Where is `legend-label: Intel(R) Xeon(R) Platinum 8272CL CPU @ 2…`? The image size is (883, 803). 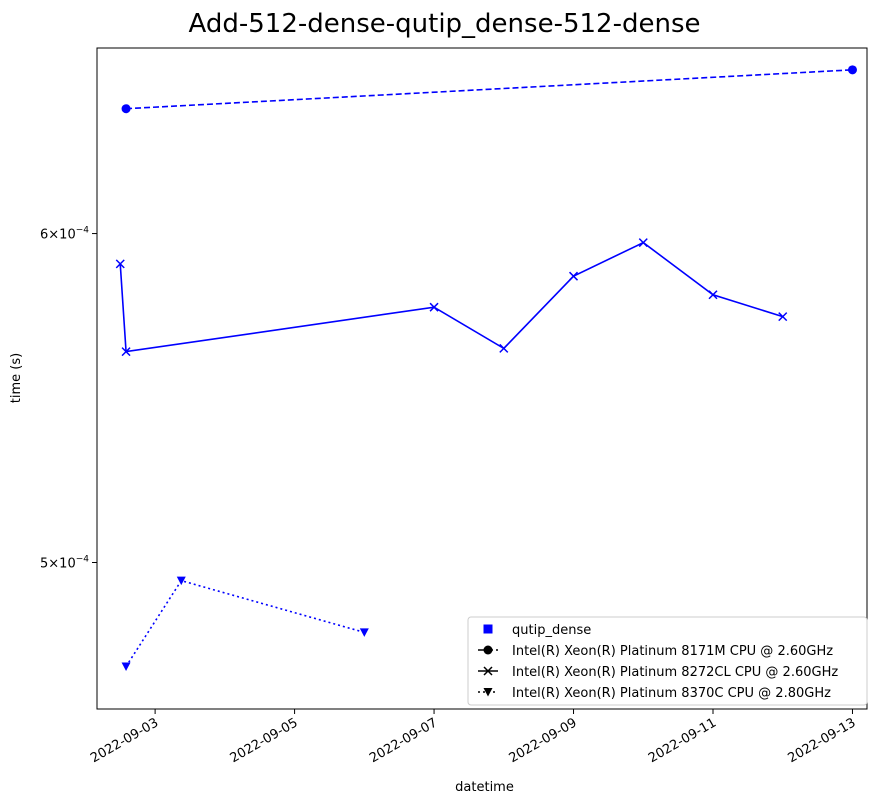 legend-label: Intel(R) Xeon(R) Platinum 8272CL CPU @ 2… is located at coordinates (675, 672).